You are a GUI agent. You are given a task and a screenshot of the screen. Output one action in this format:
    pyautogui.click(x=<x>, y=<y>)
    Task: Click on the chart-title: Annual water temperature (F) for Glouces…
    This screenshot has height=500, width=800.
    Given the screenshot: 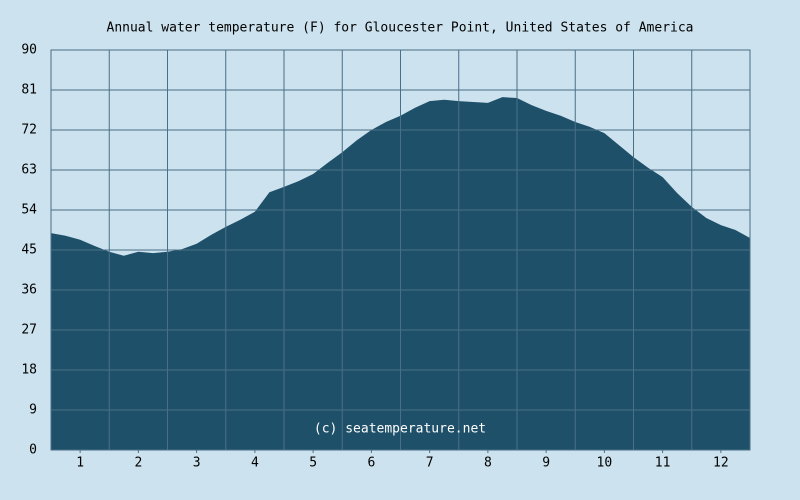 What is the action you would take?
    pyautogui.click(x=400, y=28)
    